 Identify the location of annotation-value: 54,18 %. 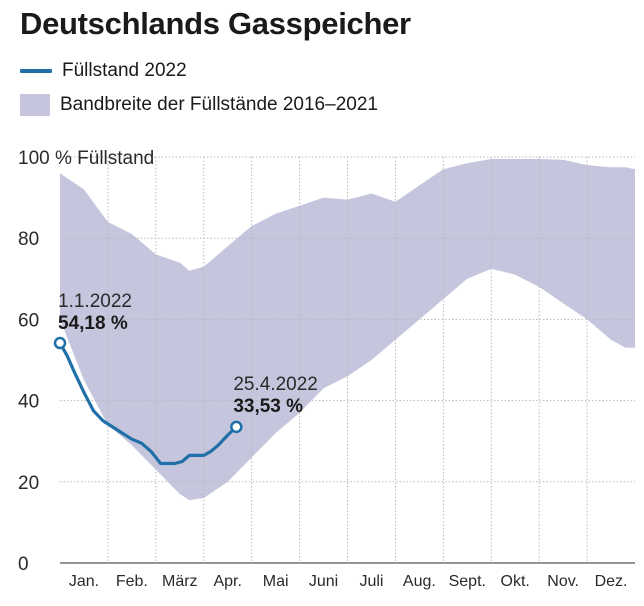
(93, 323).